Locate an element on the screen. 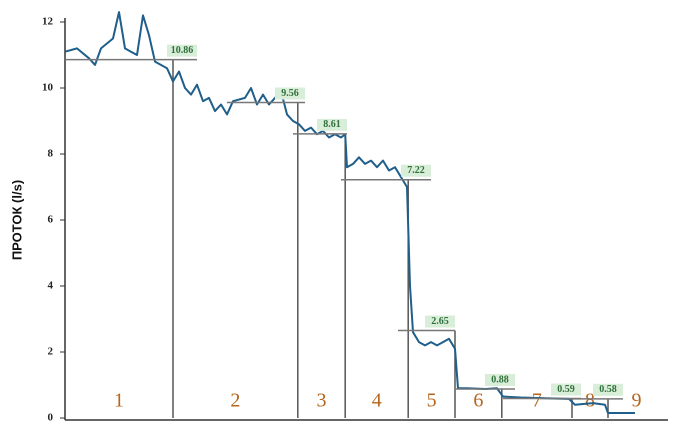  mean-label: 0.58 is located at coordinates (608, 389).